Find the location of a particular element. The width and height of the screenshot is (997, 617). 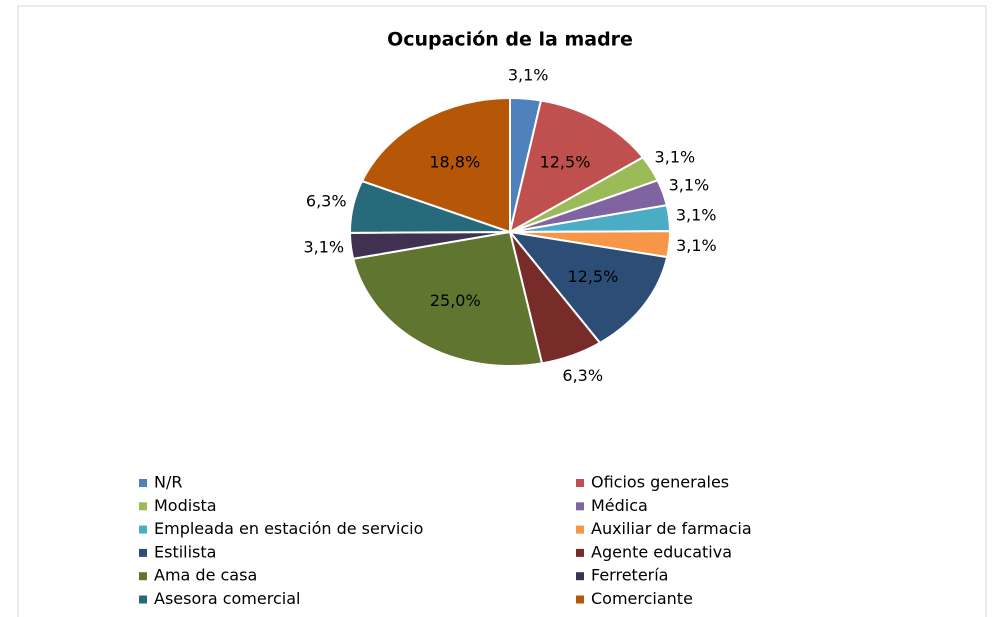

legend-label: N/R is located at coordinates (168, 482).